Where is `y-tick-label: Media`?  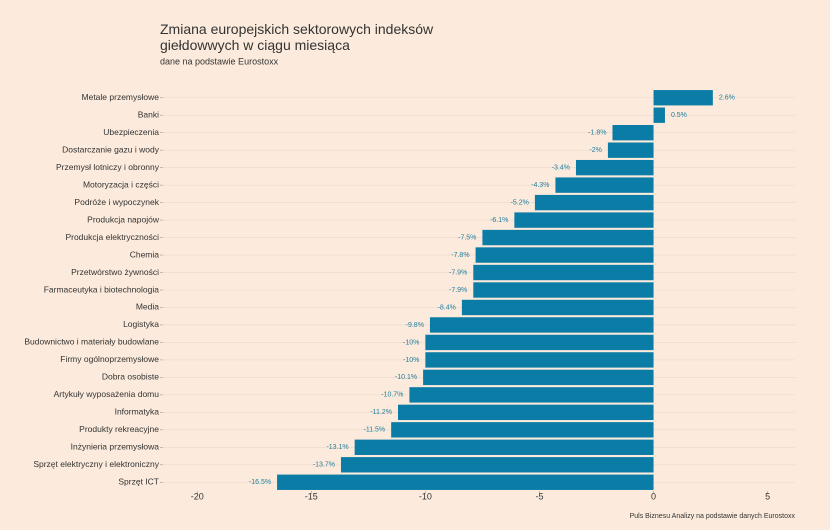
y-tick-label: Media is located at coordinates (147, 307).